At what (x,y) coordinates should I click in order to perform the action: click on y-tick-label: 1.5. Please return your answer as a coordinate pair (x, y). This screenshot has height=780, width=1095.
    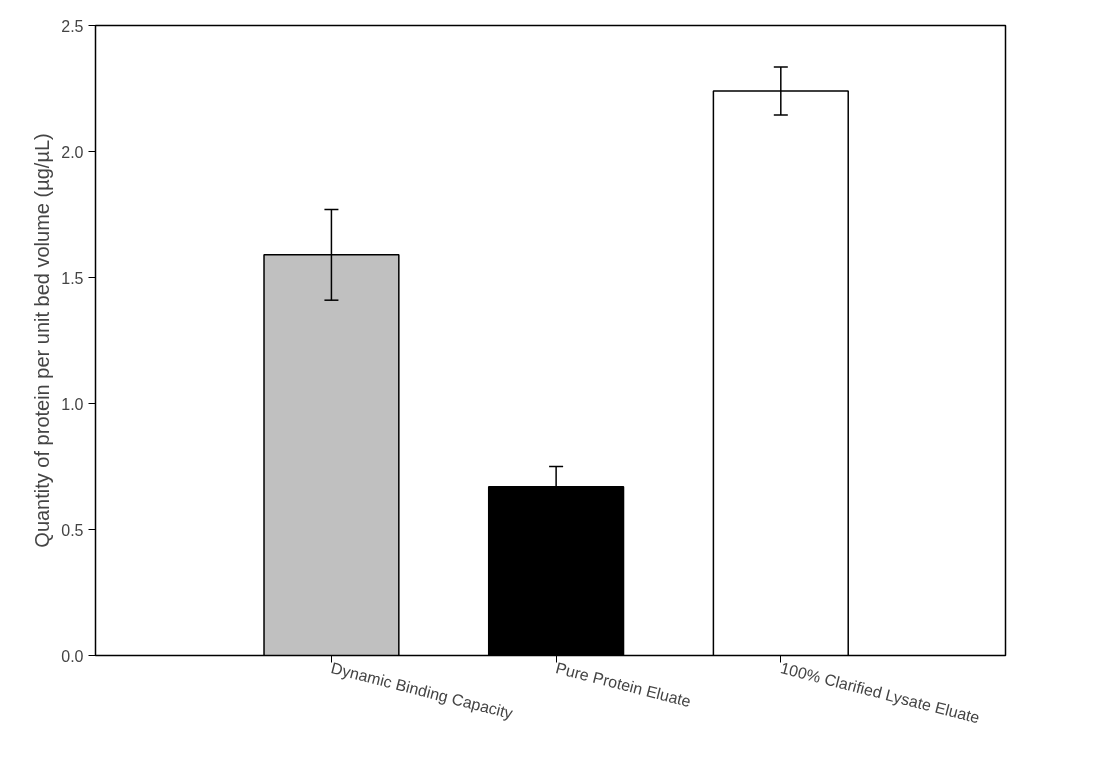
    Looking at the image, I should click on (72, 278).